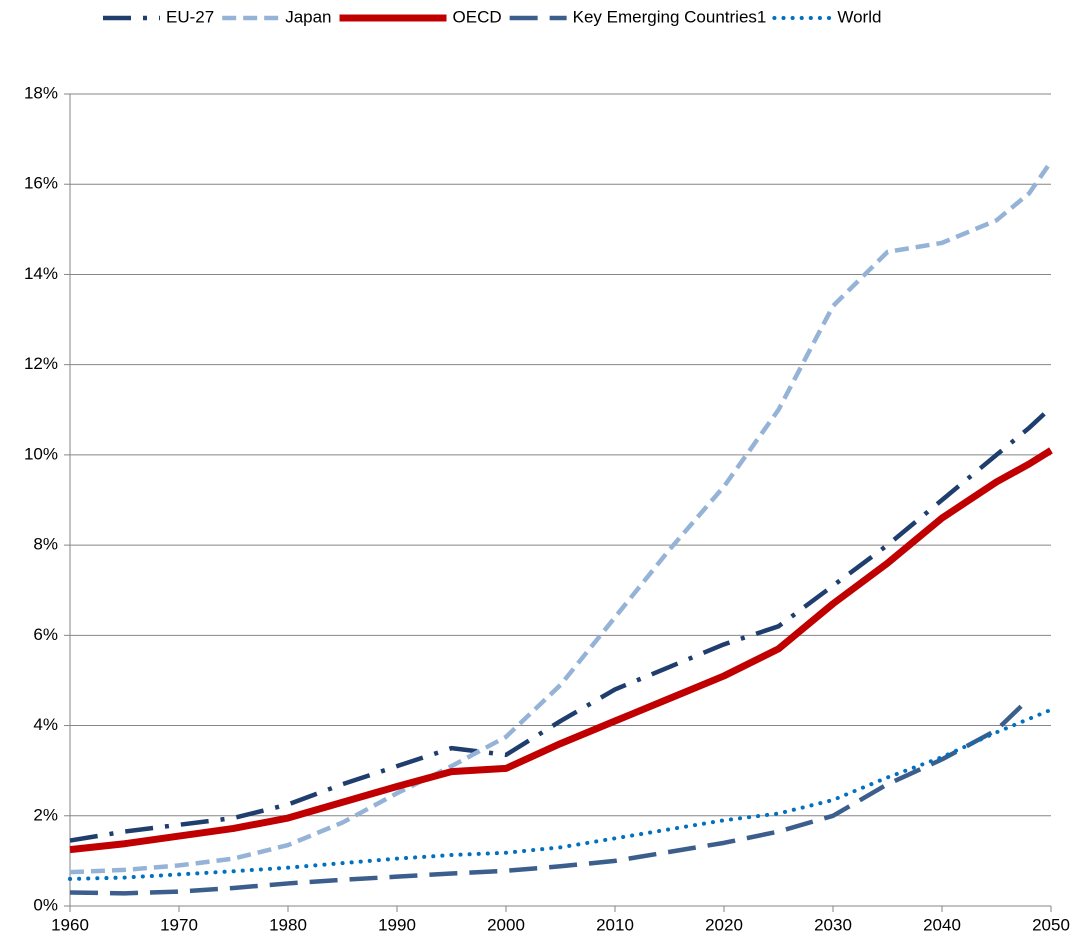 The image size is (1076, 941). Describe the element at coordinates (288, 924) in the screenshot. I see `x-tick-label: 1980` at that location.